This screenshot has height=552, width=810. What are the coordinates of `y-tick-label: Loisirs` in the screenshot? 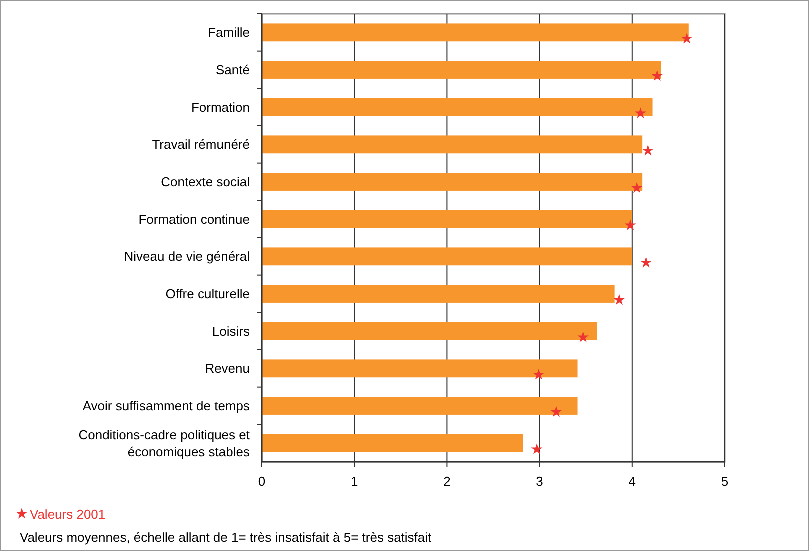 It's located at (231, 331).